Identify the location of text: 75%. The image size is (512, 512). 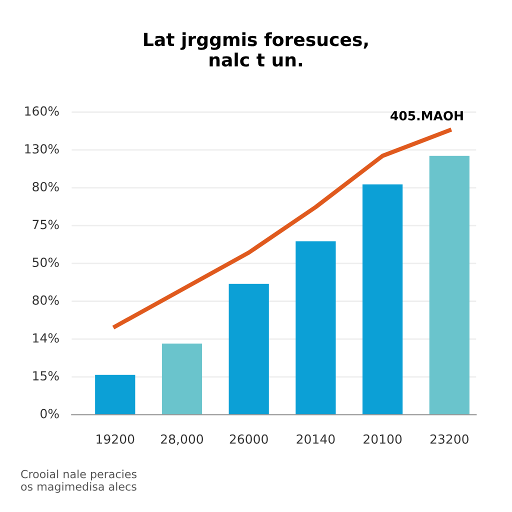
(45, 225).